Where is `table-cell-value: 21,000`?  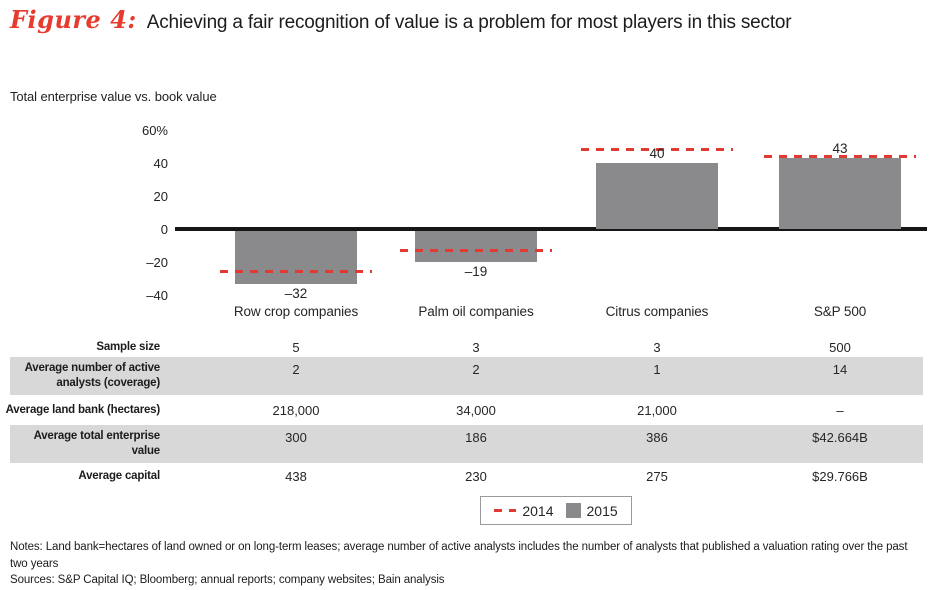 table-cell-value: 21,000 is located at coordinates (657, 410).